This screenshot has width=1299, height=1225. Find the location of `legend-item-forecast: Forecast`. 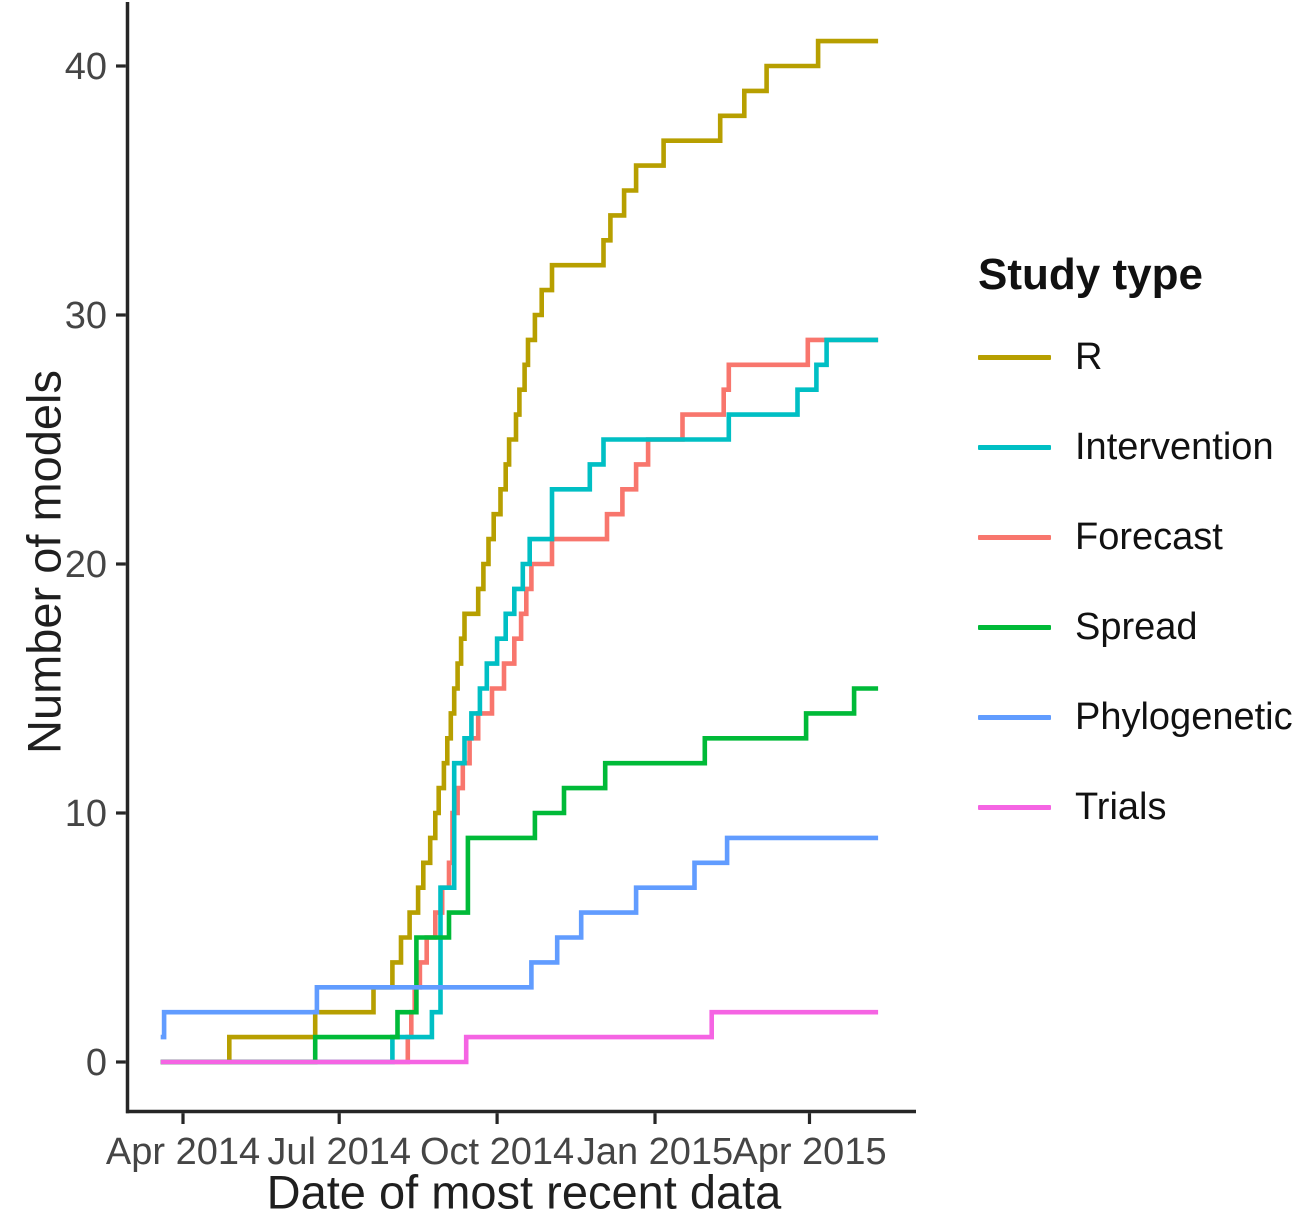

legend-item-forecast: Forecast is located at coordinates (1138, 537).